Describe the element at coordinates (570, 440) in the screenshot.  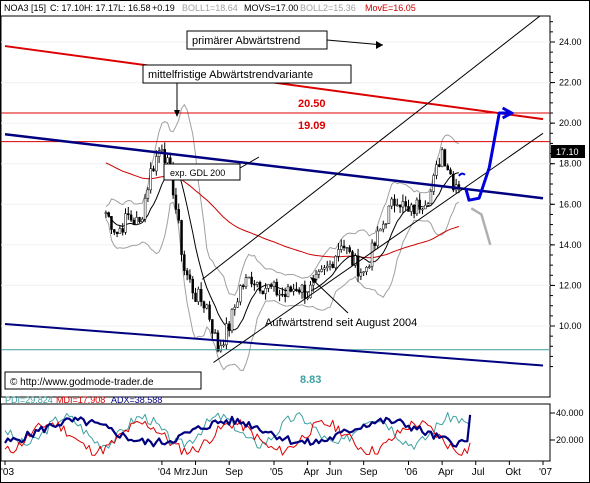
I see `ind-y-tick-label: 20.000` at that location.